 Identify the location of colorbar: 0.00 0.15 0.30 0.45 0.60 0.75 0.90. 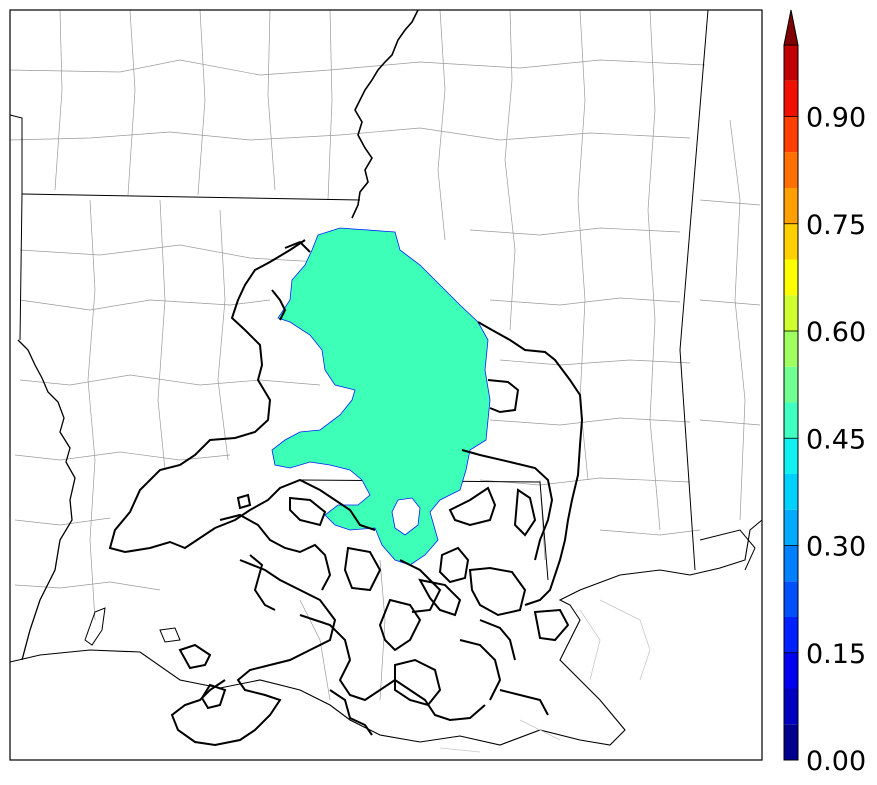
(824, 393).